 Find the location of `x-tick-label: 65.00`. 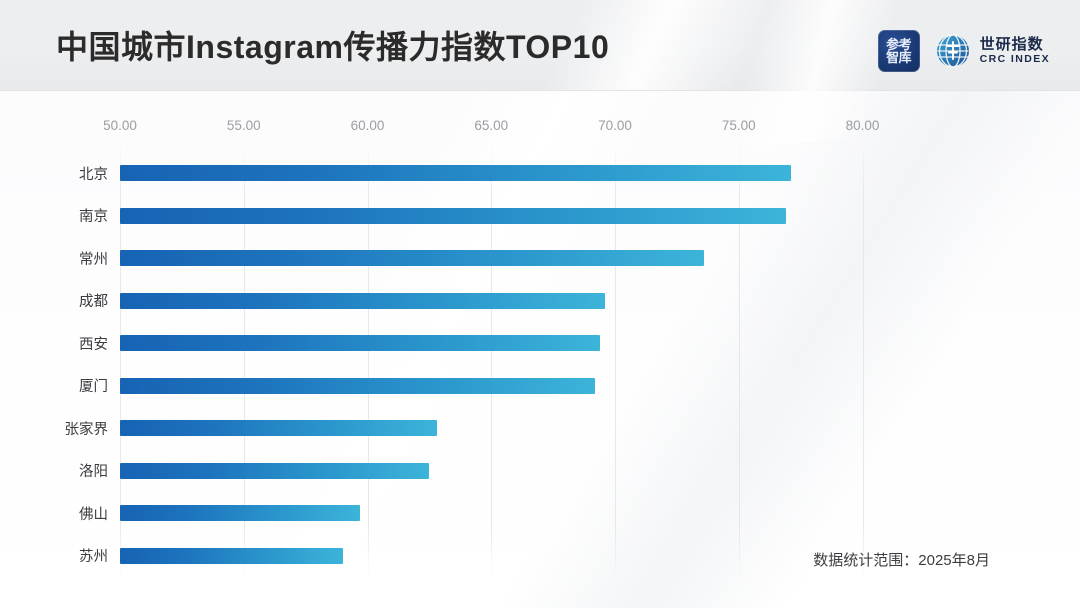

x-tick-label: 65.00 is located at coordinates (491, 125).